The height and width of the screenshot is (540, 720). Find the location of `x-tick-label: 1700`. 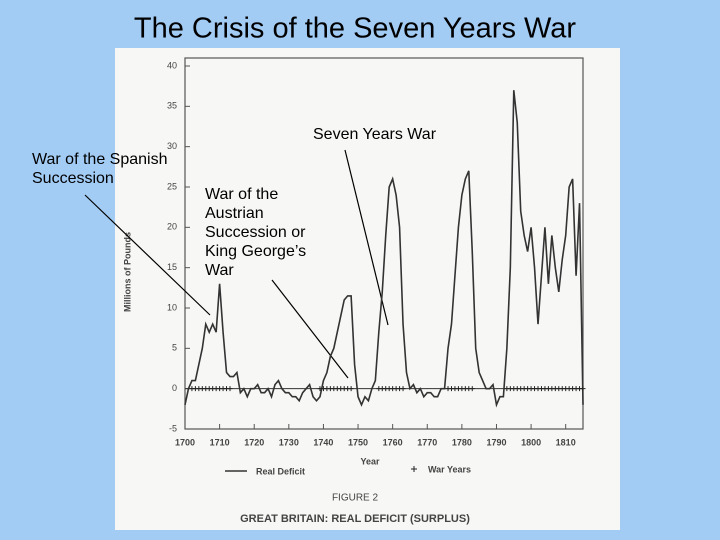

x-tick-label: 1700 is located at coordinates (185, 442).